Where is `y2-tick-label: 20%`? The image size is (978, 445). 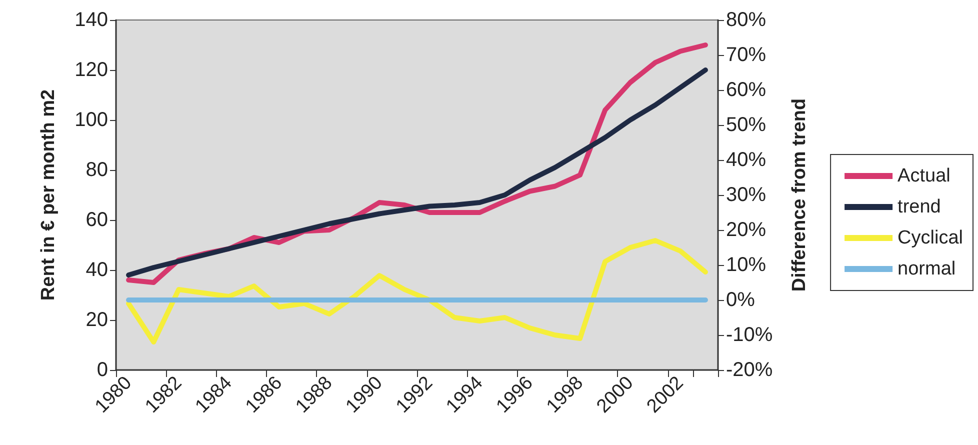 y2-tick-label: 20% is located at coordinates (746, 230).